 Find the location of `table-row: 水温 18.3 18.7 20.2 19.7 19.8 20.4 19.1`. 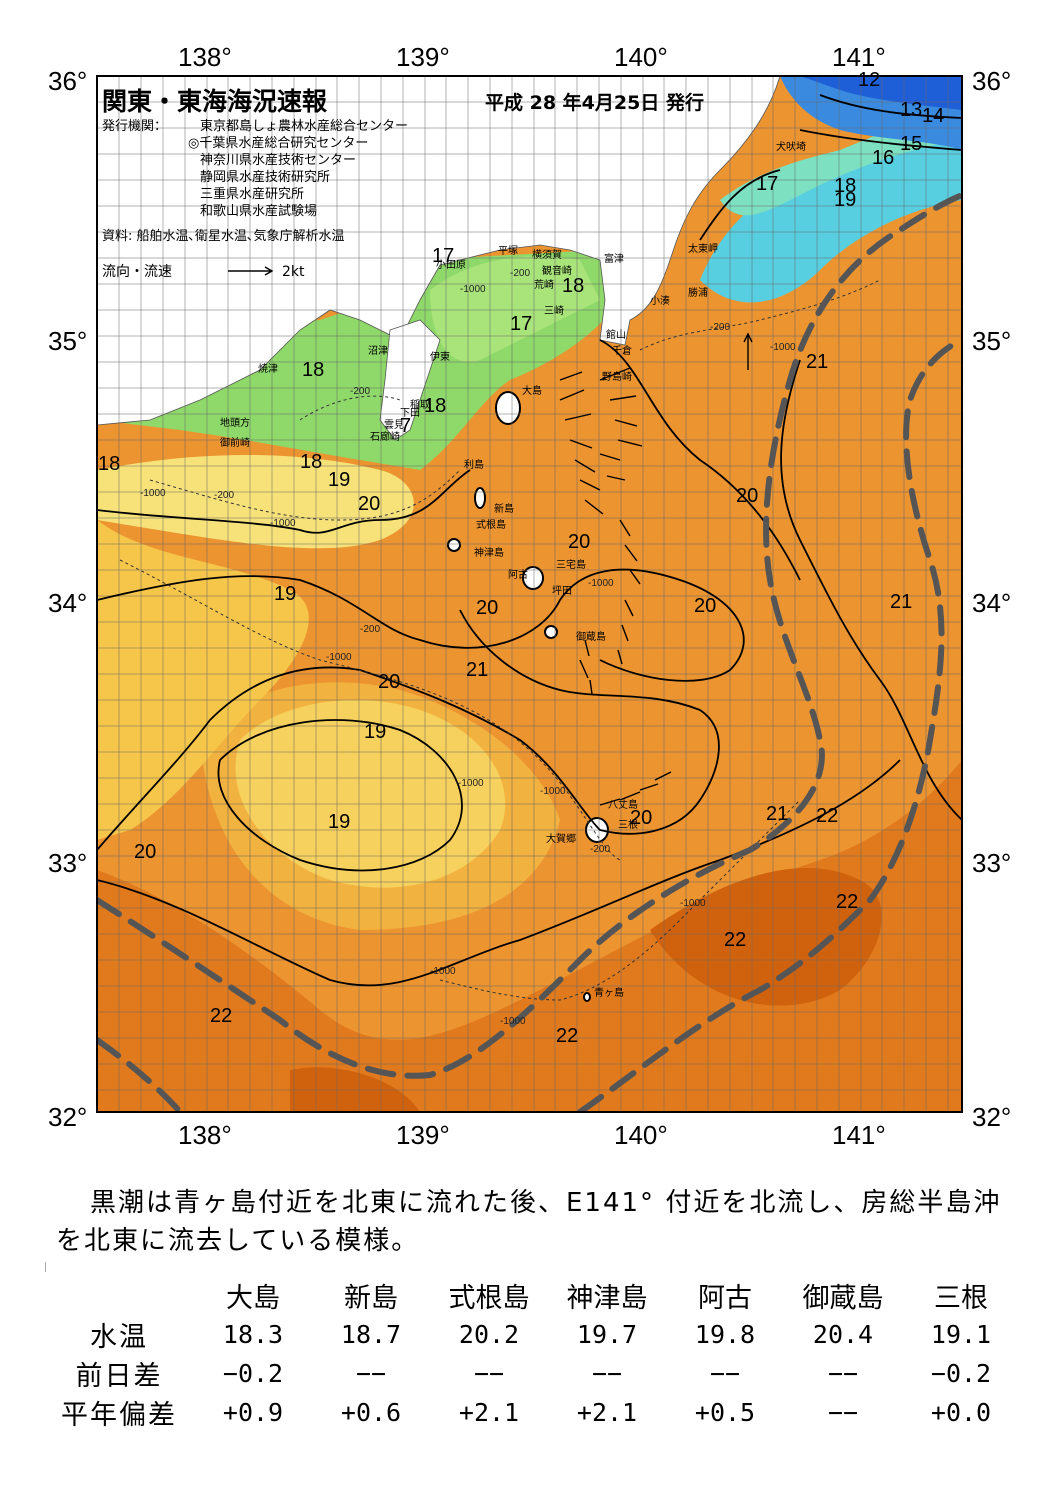

table-row: 水温 18.3 18.7 20.2 19.7 19.8 20.4 19.1 is located at coordinates (532, 1334).